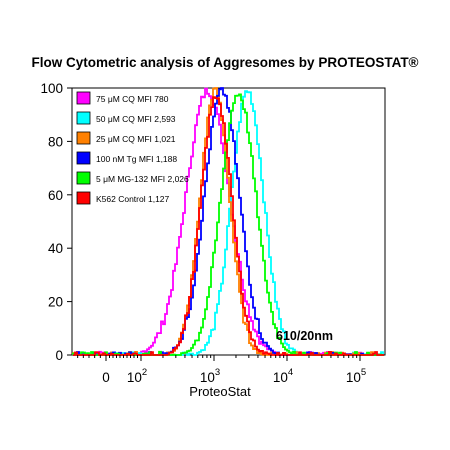 The image size is (450, 450). Describe the element at coordinates (51, 88) in the screenshot. I see `y-tick-label: 100` at that location.